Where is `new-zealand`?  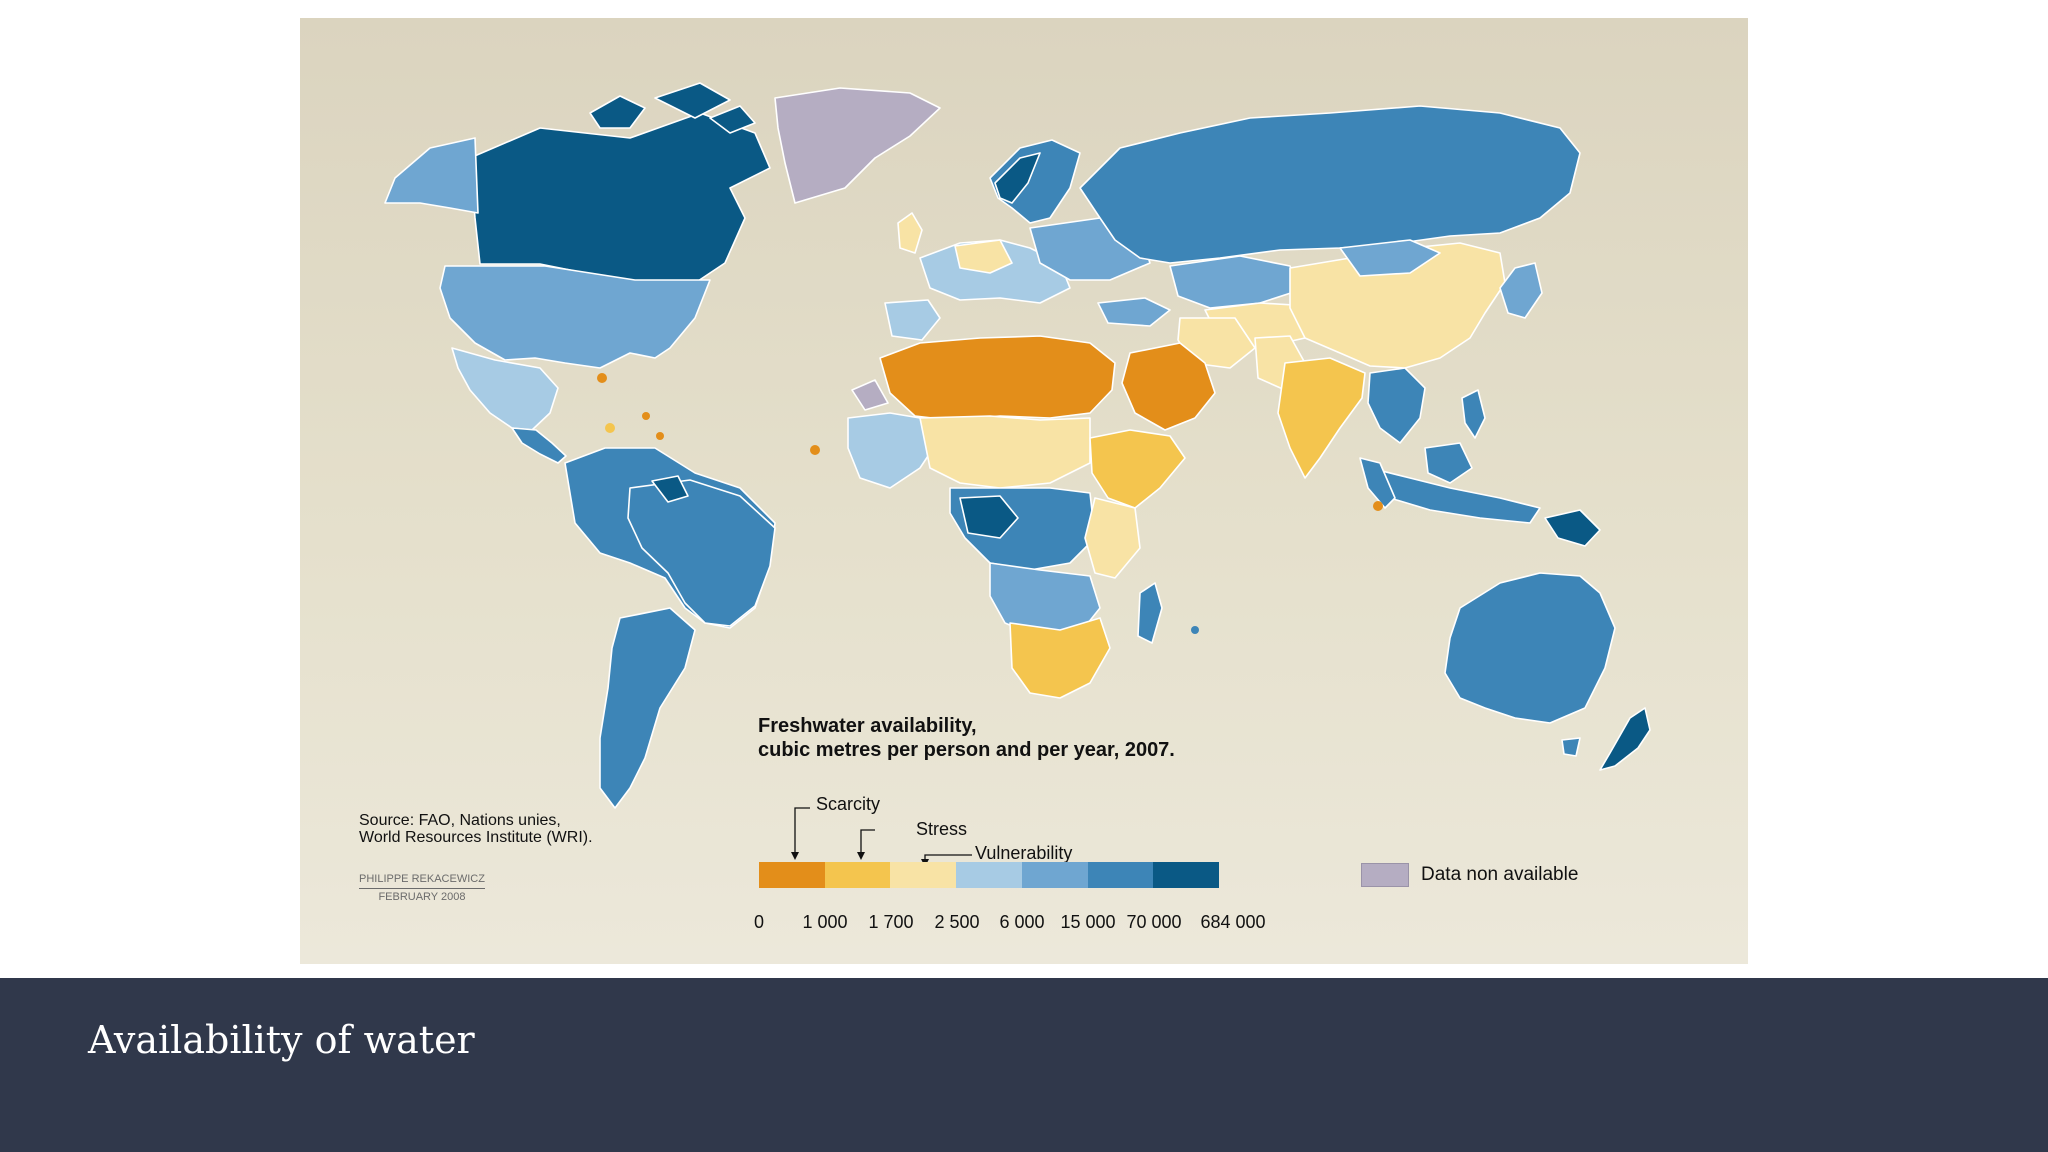 new-zealand is located at coordinates (1625, 739).